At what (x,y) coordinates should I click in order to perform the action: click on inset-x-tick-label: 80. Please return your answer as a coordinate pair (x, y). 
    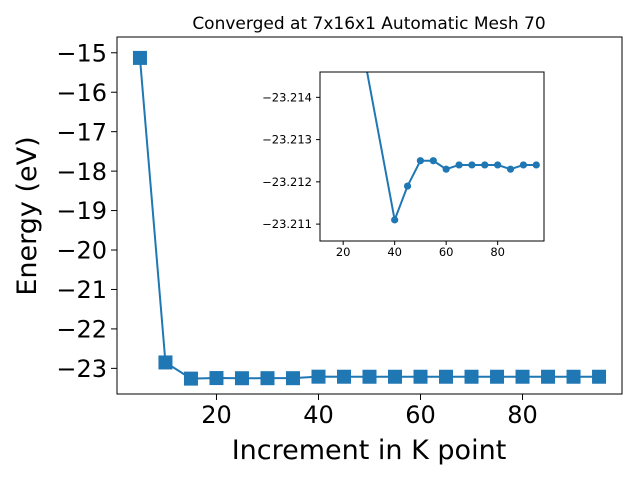
    Looking at the image, I should click on (497, 252).